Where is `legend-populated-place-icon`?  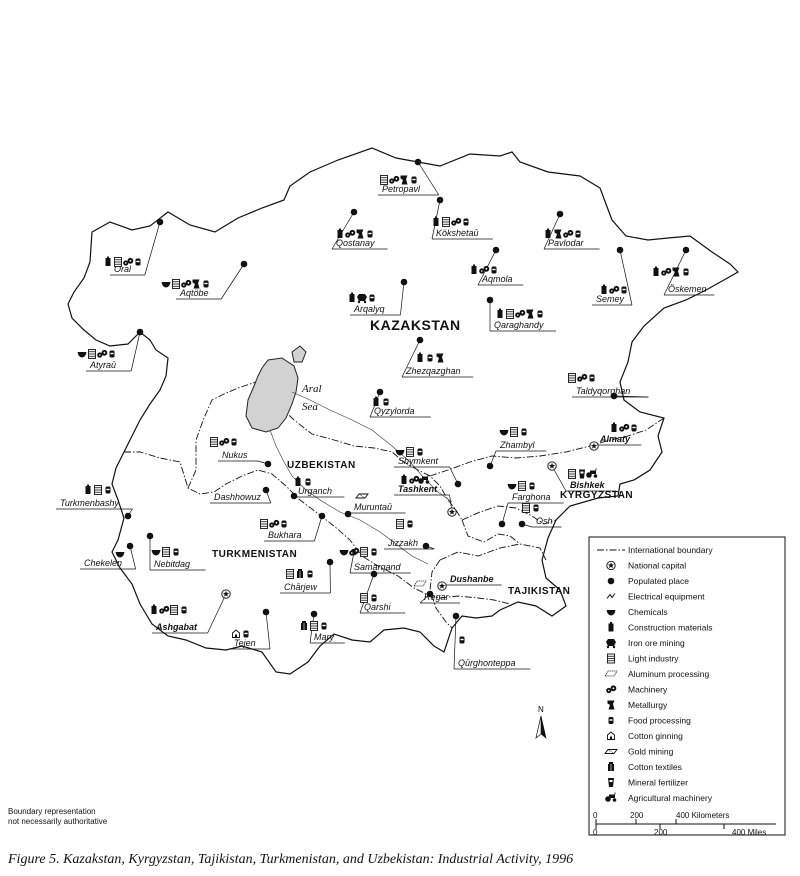 legend-populated-place-icon is located at coordinates (611, 581).